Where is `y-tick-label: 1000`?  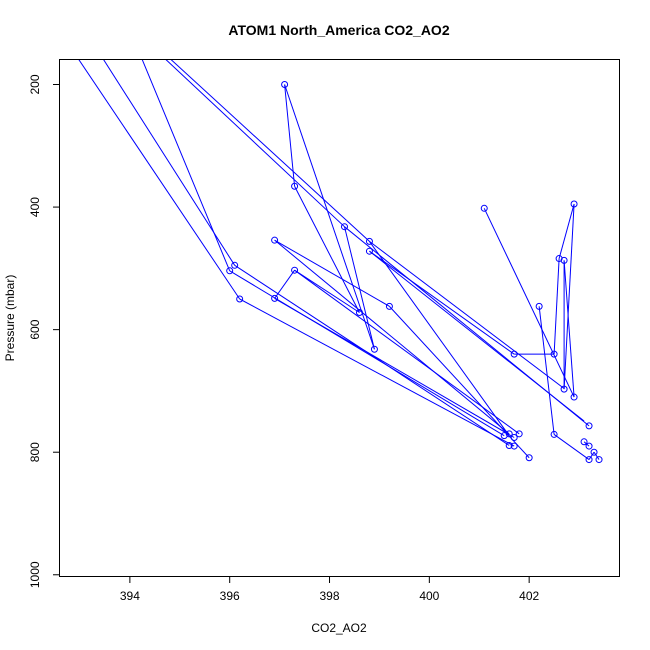 y-tick-label: 1000 is located at coordinates (35, 574).